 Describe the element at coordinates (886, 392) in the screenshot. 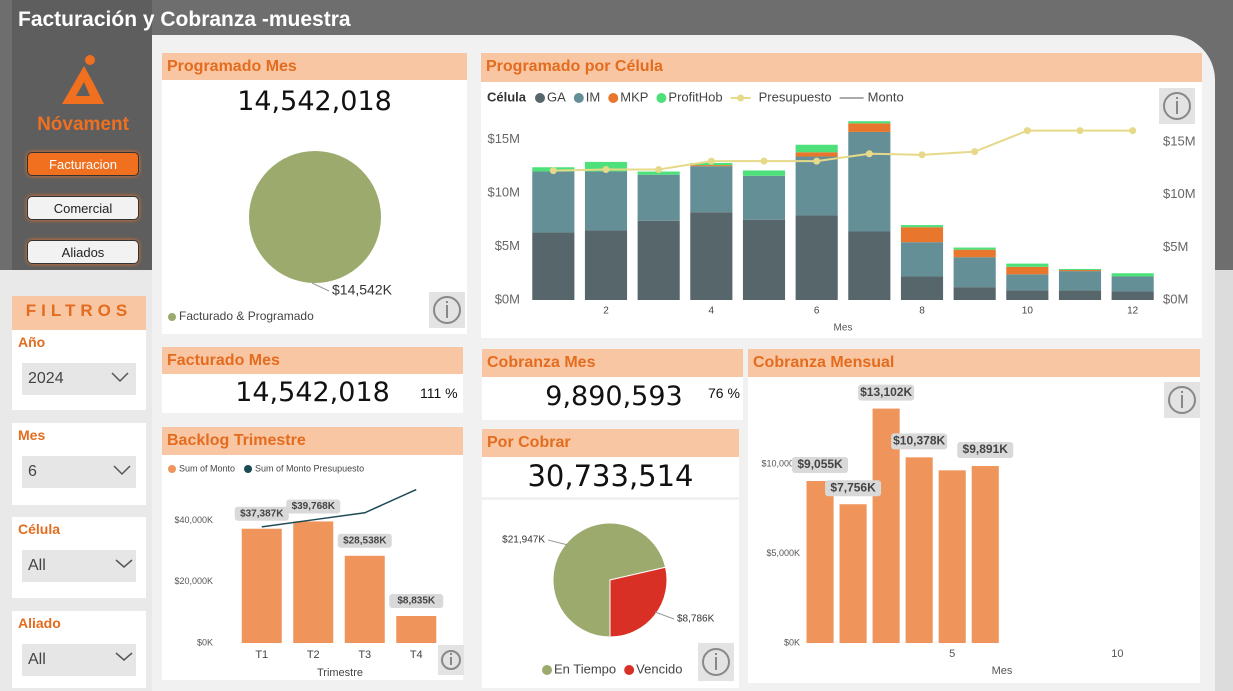

I see `data-label: $13,102K` at that location.